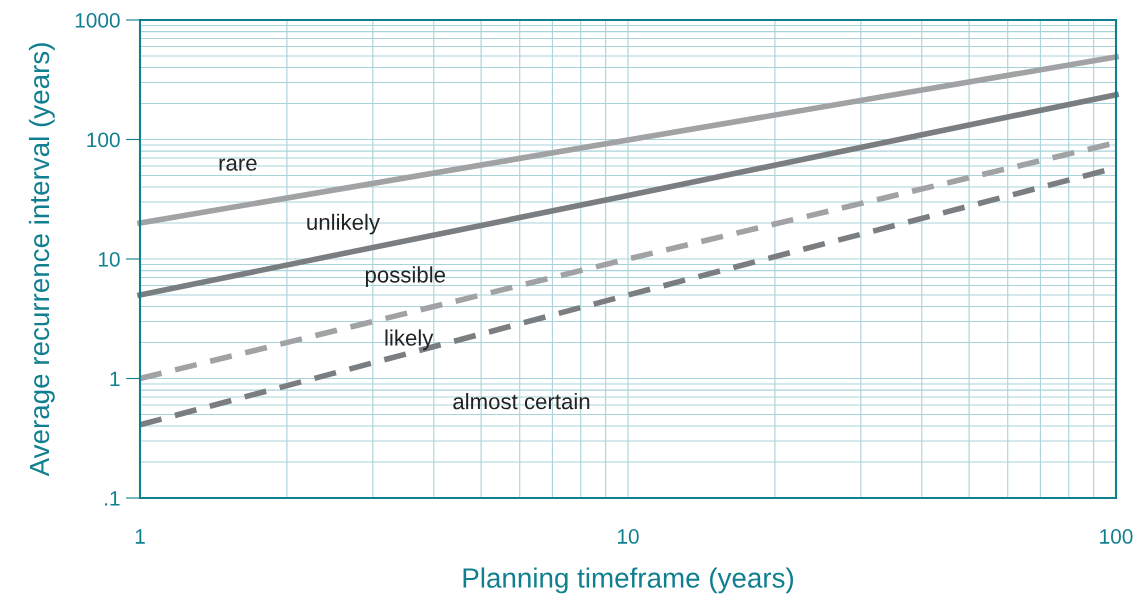  Describe the element at coordinates (112, 498) in the screenshot. I see `y-tick-label: .1` at that location.